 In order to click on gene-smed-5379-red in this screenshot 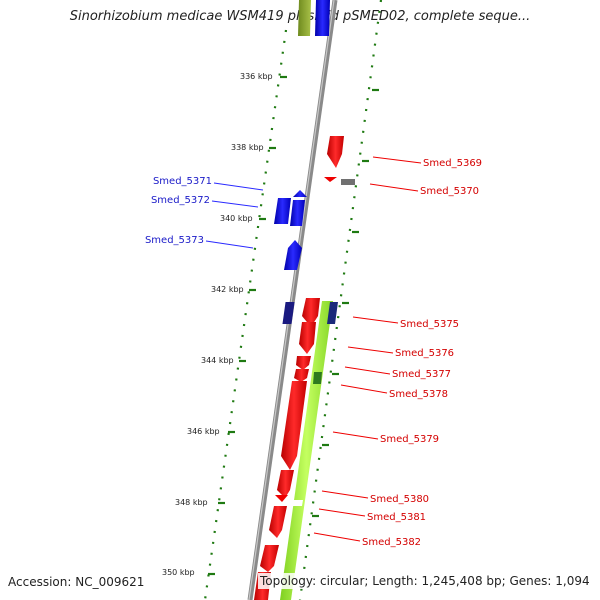, I will do `click(294, 425)`.